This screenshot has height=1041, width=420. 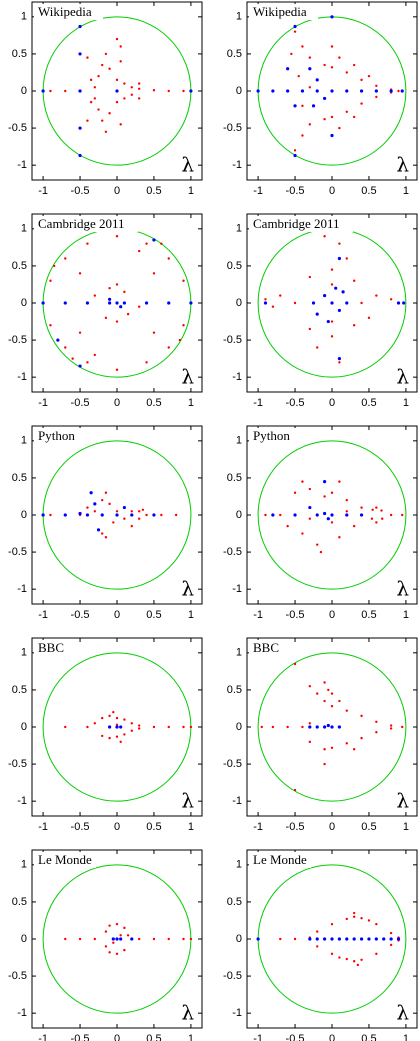 I want to click on y-tick-label: 0, so click(x=24, y=303).